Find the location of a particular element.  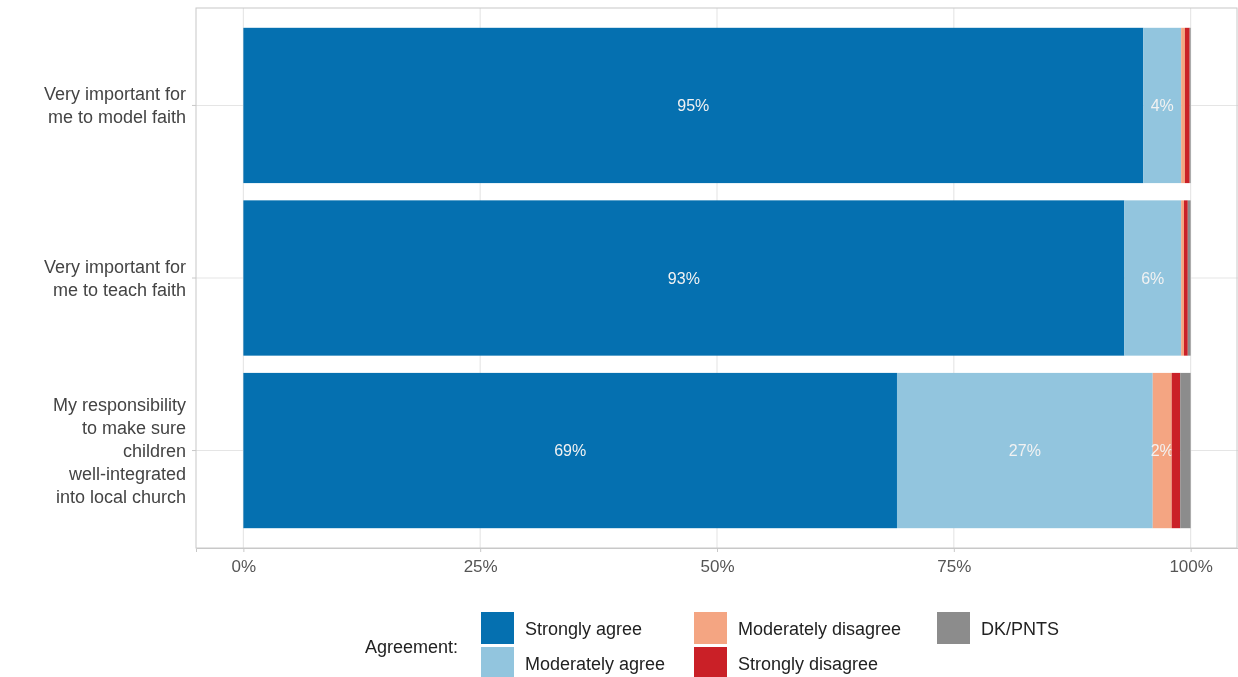

y-tick-label: Very important for me to model faith is located at coordinates (114, 105).